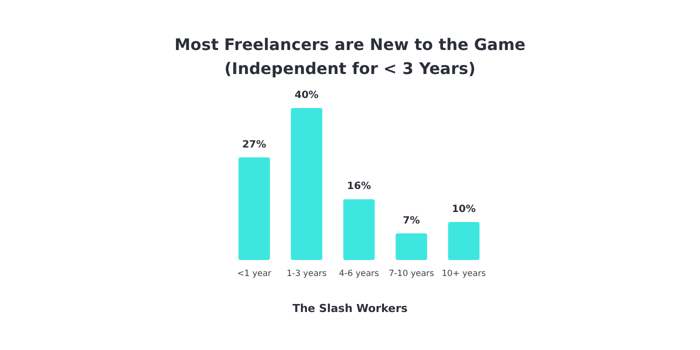 This screenshot has height=350, width=700. I want to click on x-tick-label: 1-3 years, so click(307, 274).